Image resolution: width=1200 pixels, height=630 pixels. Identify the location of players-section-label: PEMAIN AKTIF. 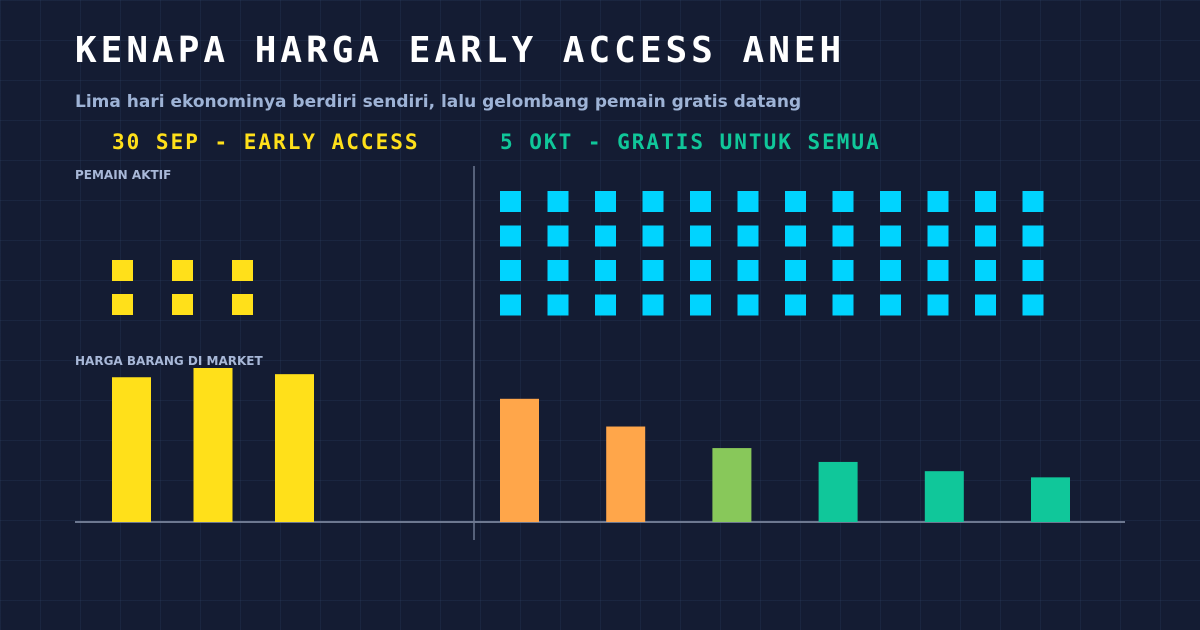
(123, 175).